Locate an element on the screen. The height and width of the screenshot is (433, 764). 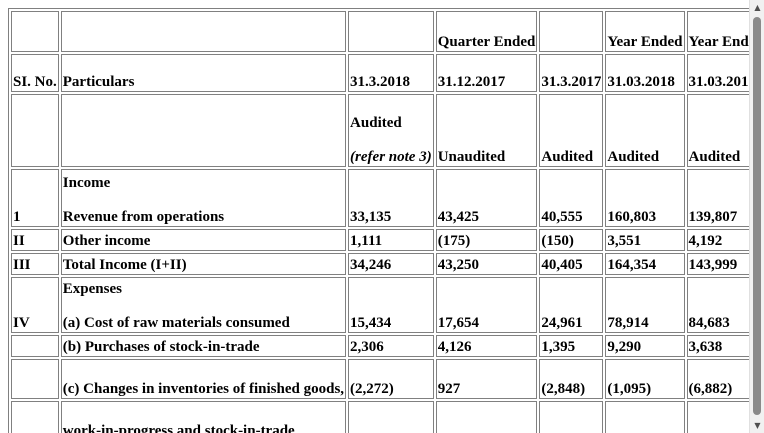
row-value: 17,654 is located at coordinates (486, 305).